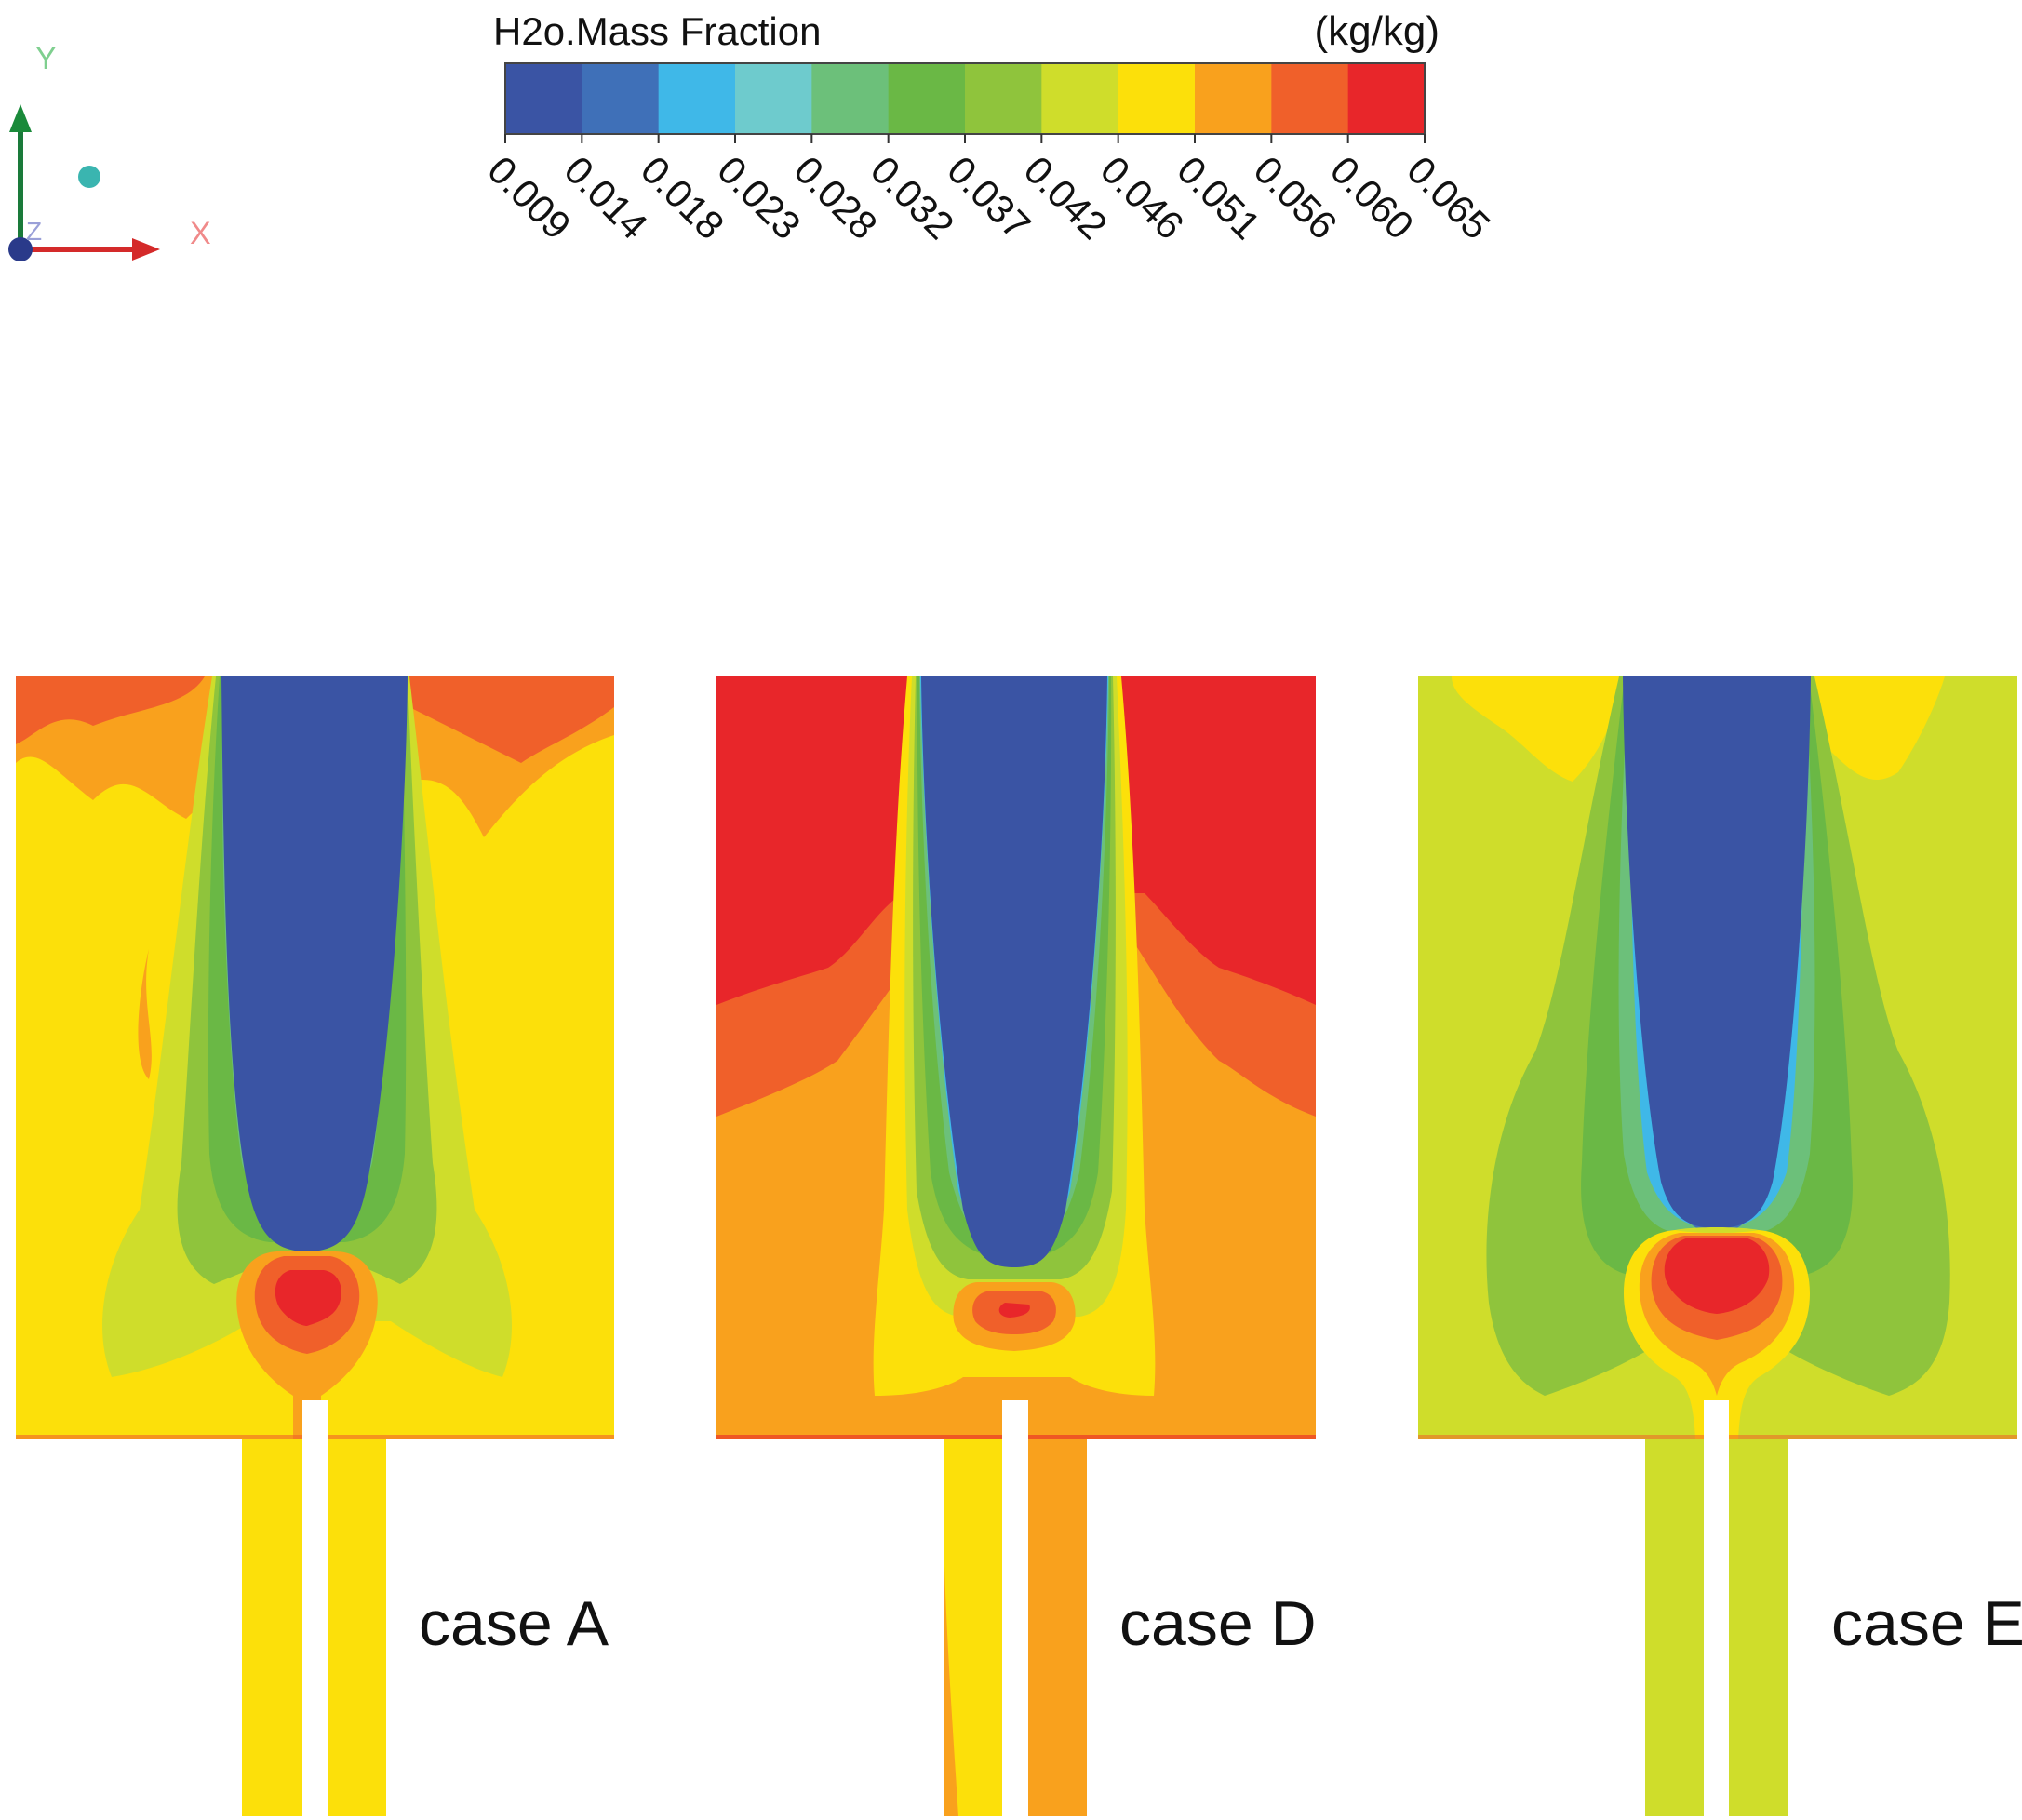  Describe the element at coordinates (1219, 198) in the screenshot. I see `legend-tick-label: 0.051` at that location.